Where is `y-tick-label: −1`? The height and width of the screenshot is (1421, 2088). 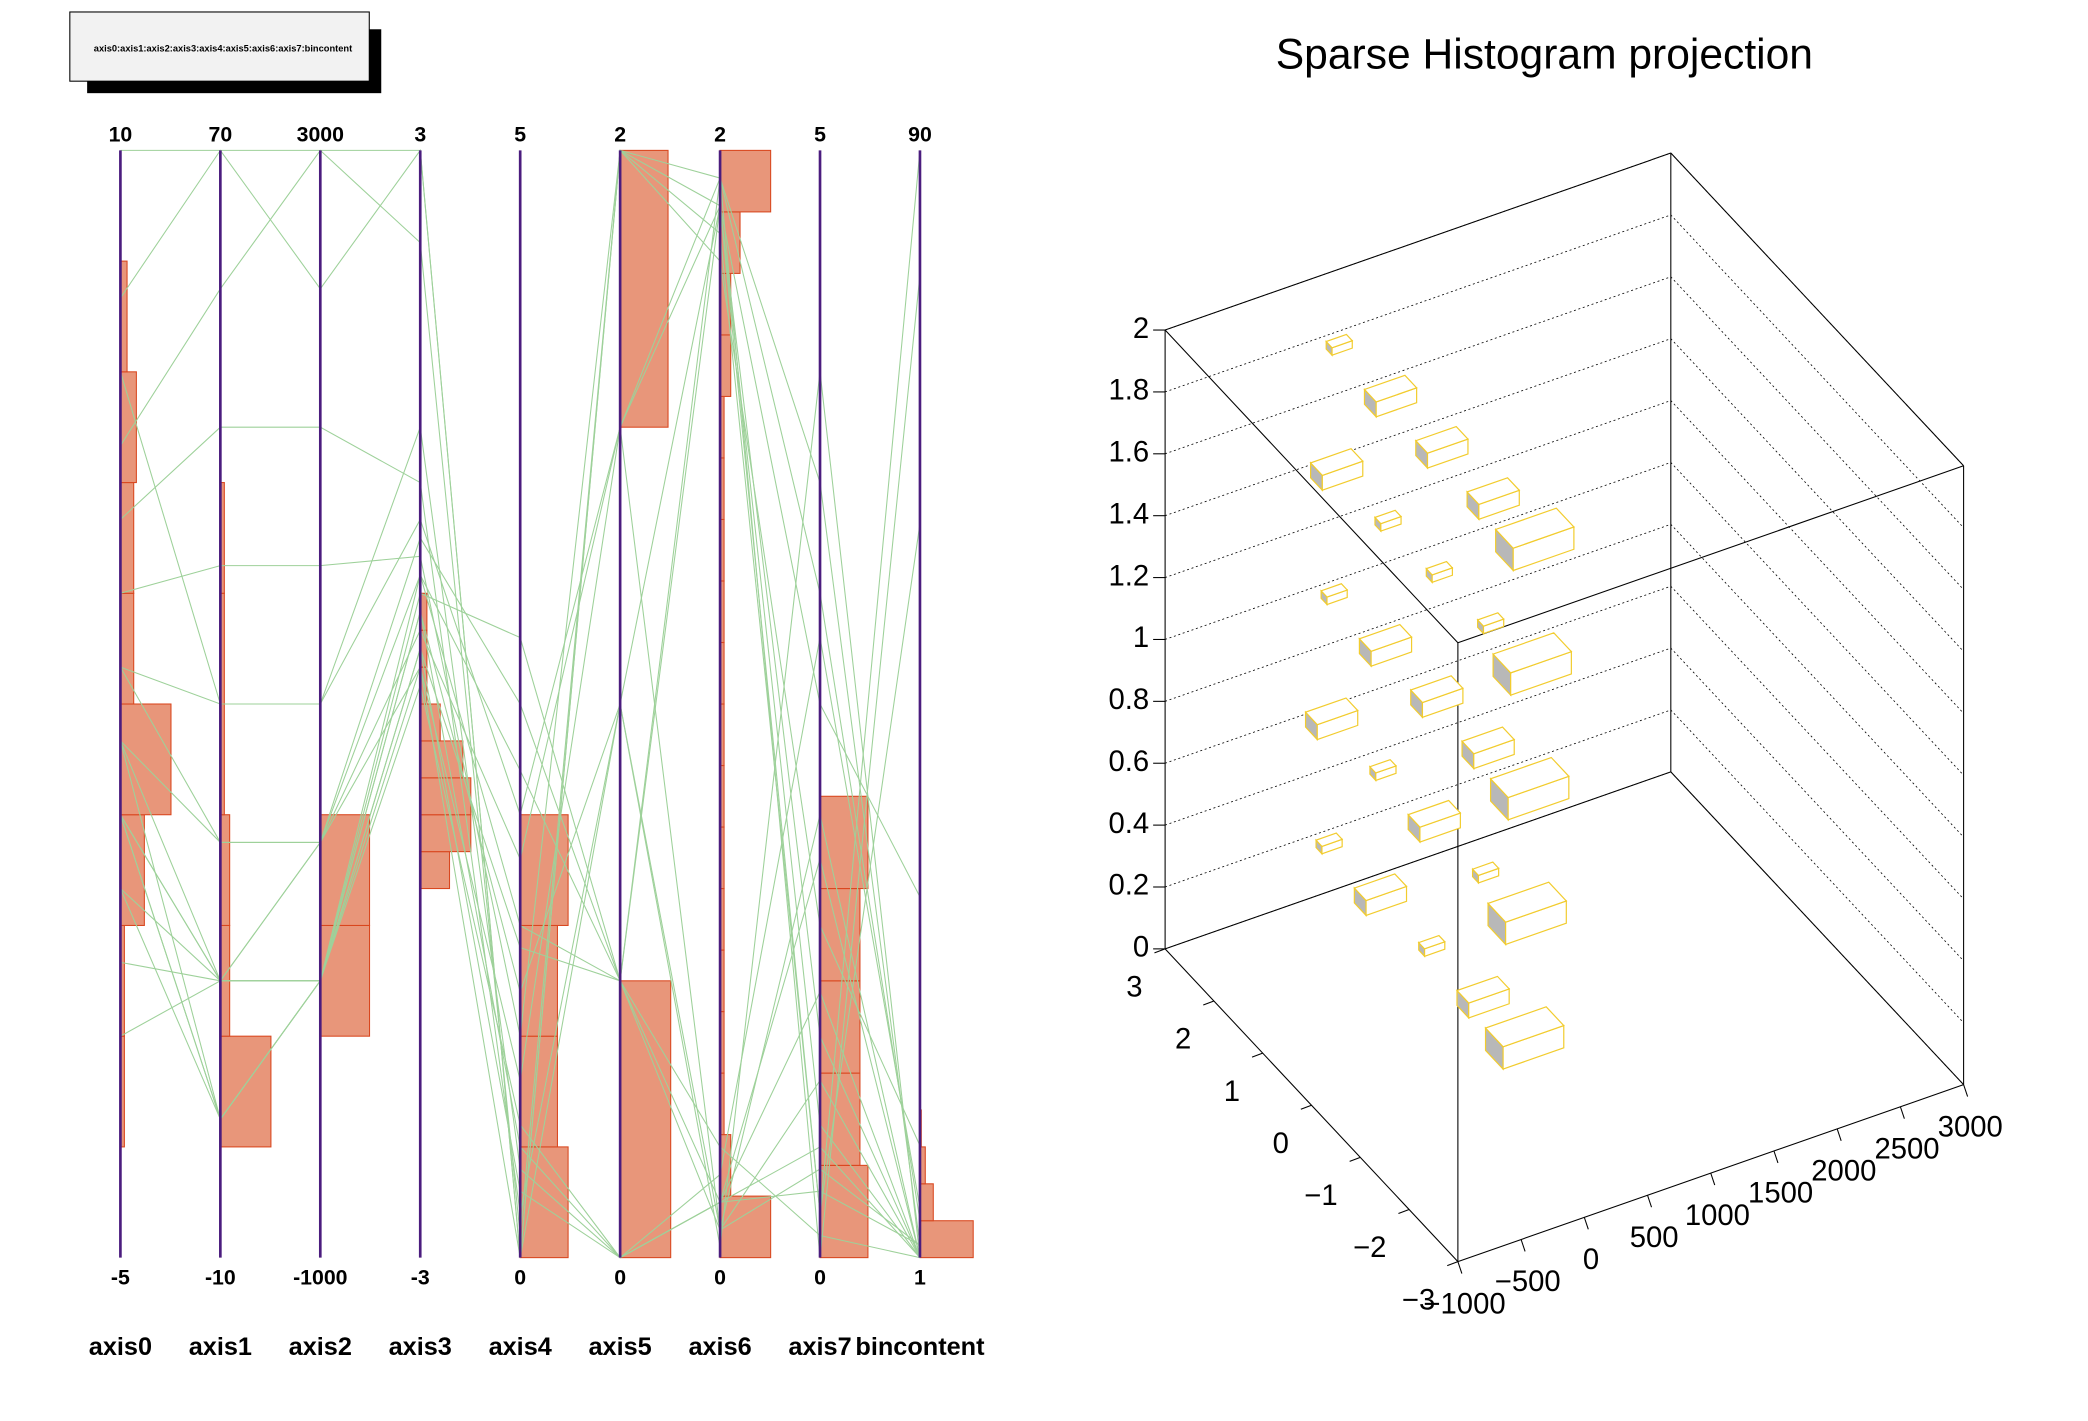 y-tick-label: −1 is located at coordinates (1320, 1196).